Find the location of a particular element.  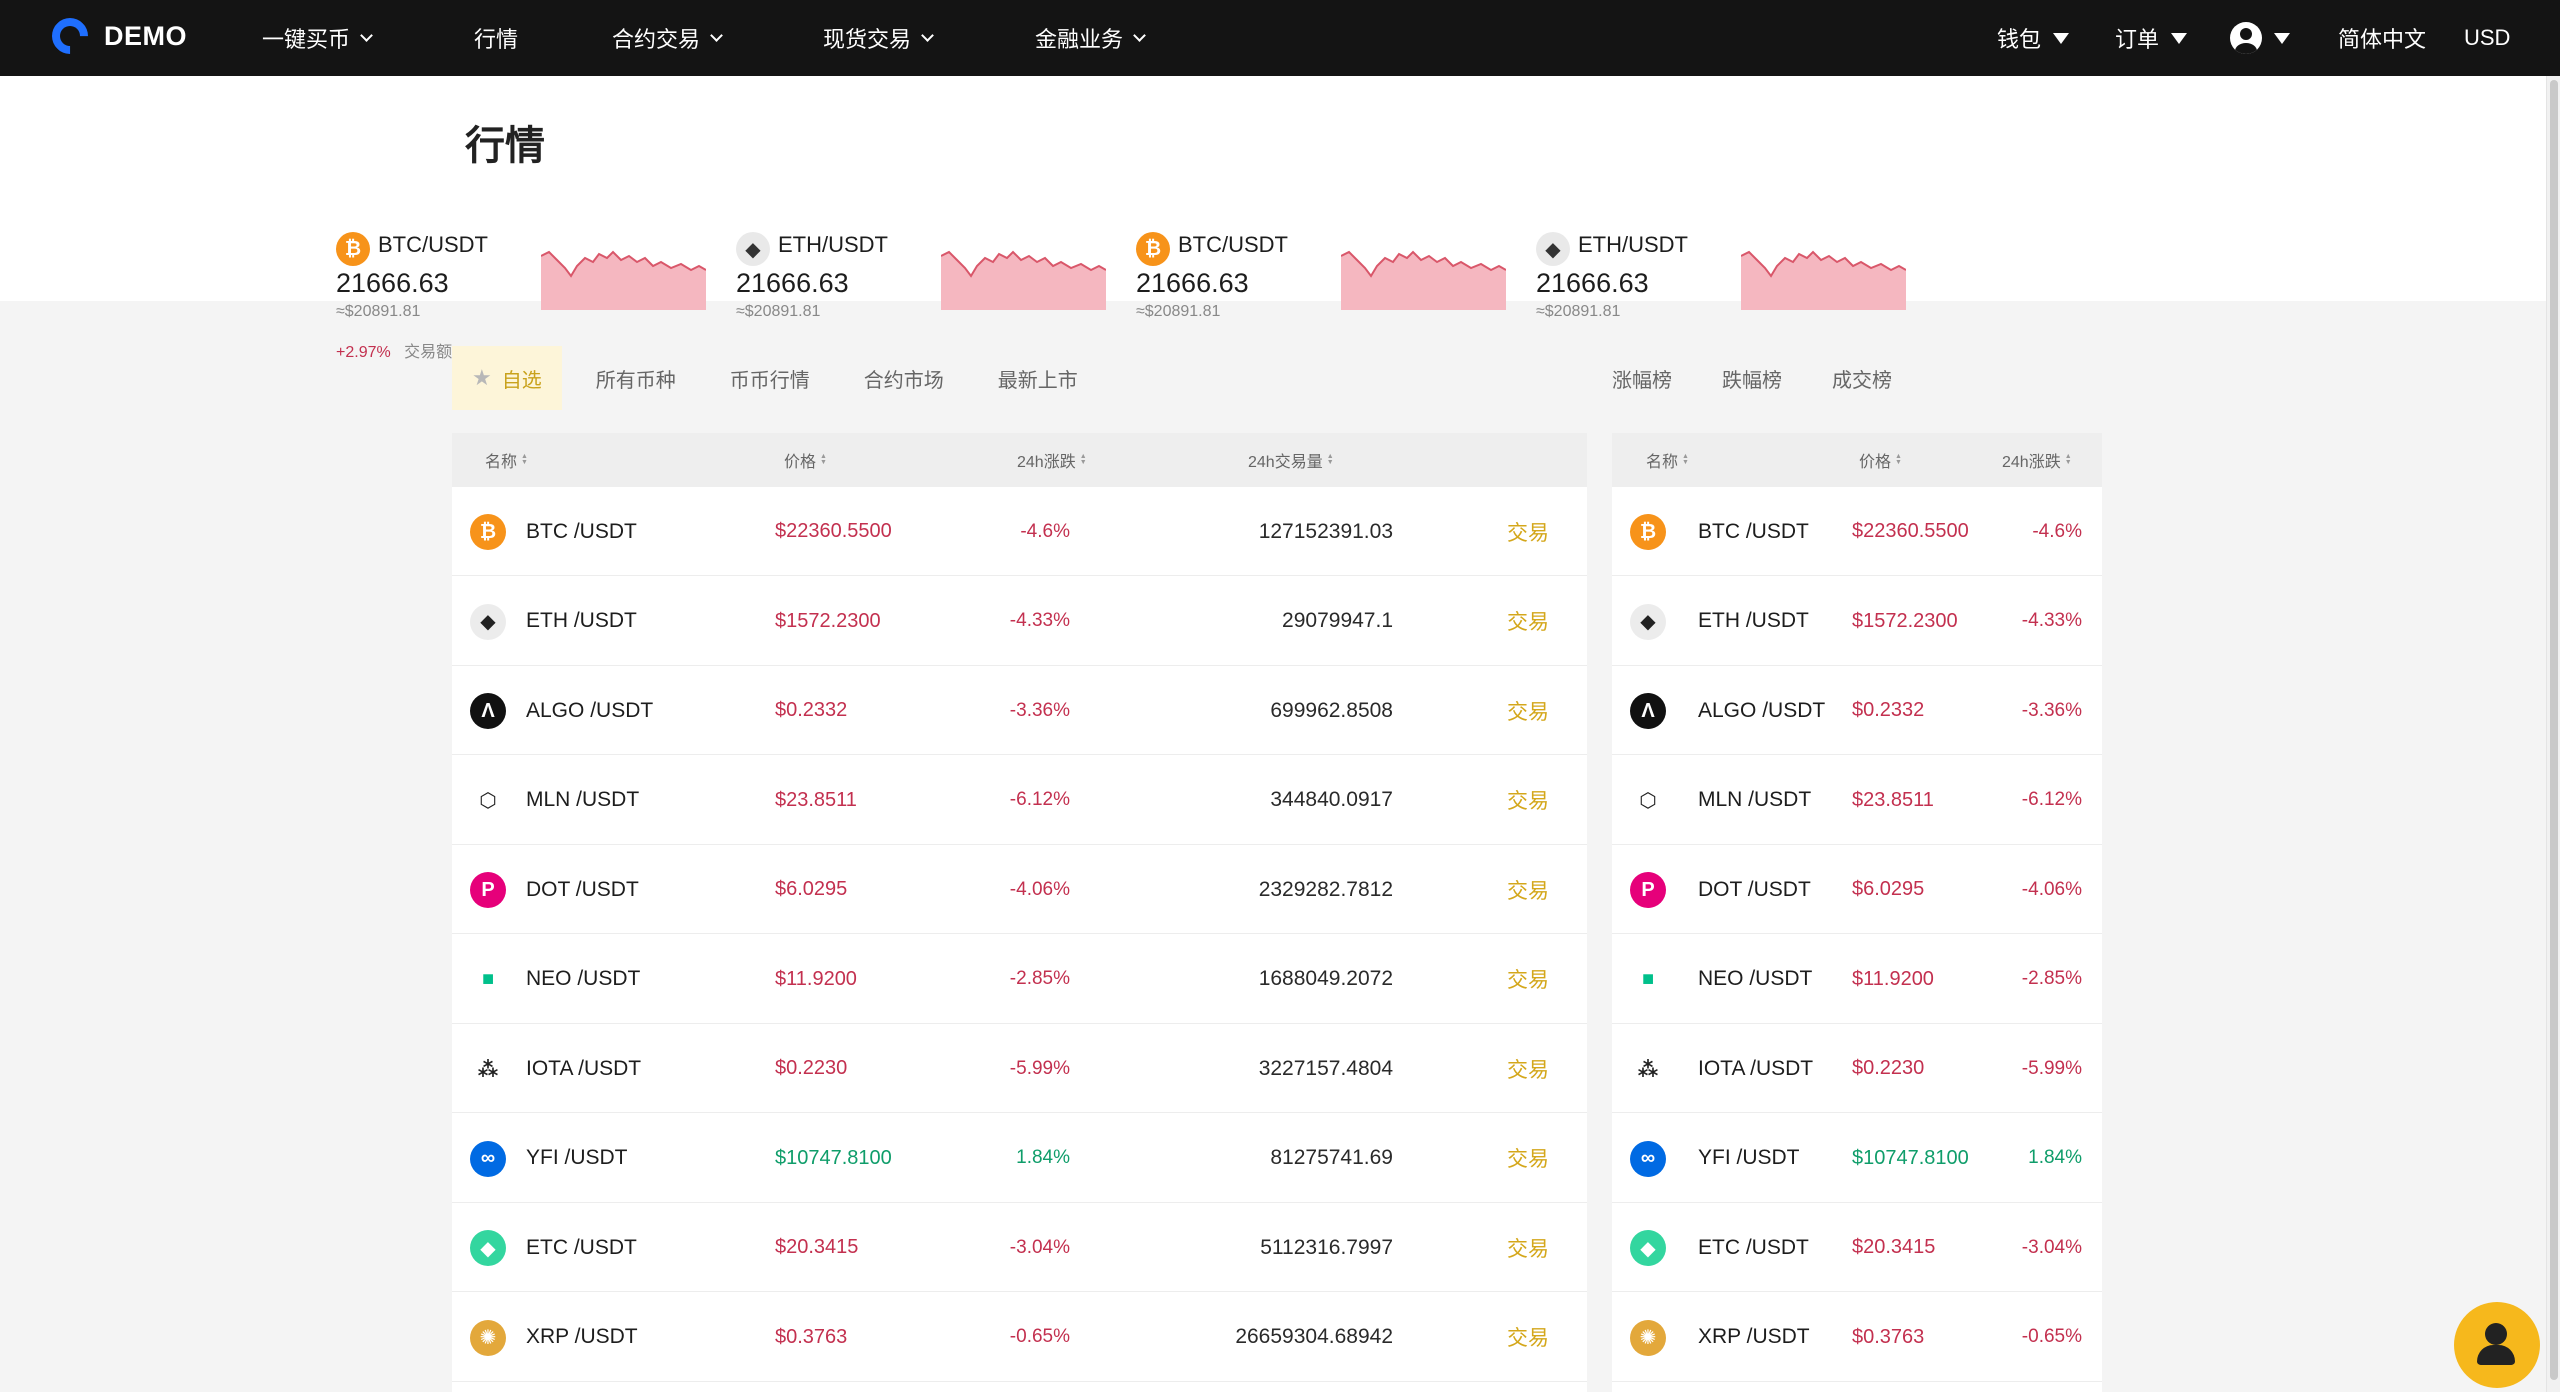

tab-gainers: 涨幅榜 is located at coordinates (1642, 380).